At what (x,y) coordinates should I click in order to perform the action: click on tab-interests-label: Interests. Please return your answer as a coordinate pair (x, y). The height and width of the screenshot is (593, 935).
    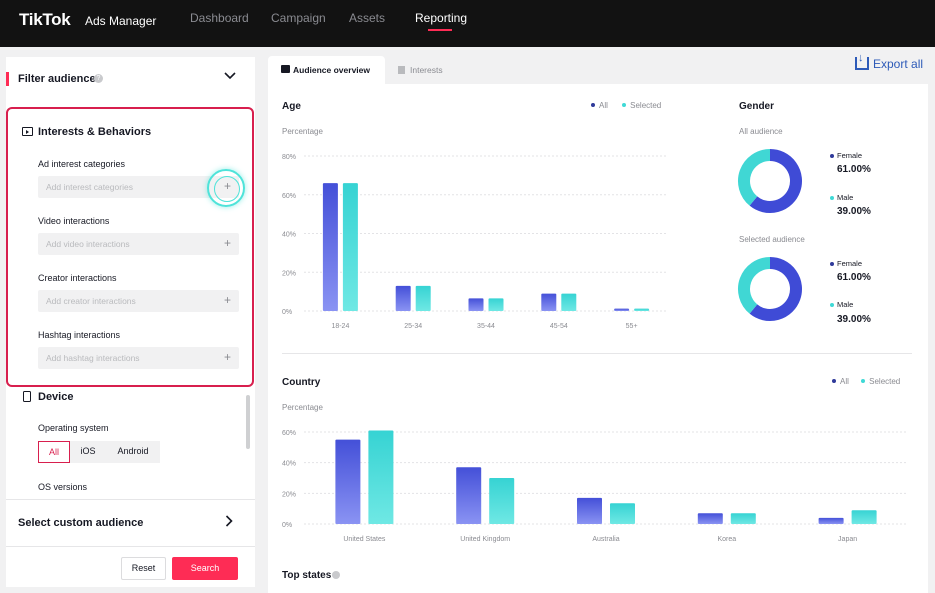
    Looking at the image, I should click on (426, 70).